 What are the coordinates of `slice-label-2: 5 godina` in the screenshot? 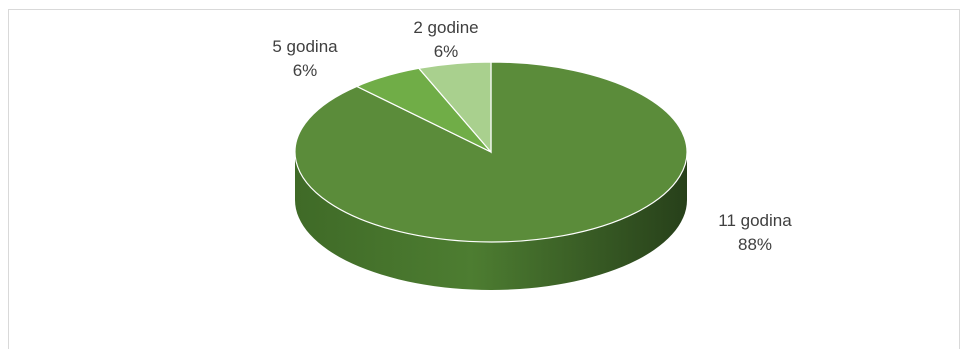 It's located at (305, 46).